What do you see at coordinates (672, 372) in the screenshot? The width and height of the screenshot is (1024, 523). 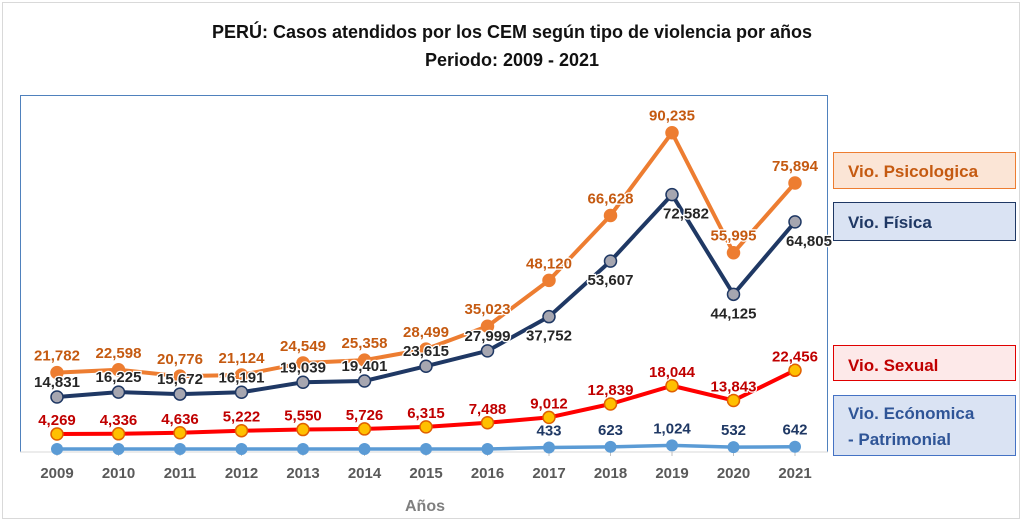 I see `data-label: 18,044` at bounding box center [672, 372].